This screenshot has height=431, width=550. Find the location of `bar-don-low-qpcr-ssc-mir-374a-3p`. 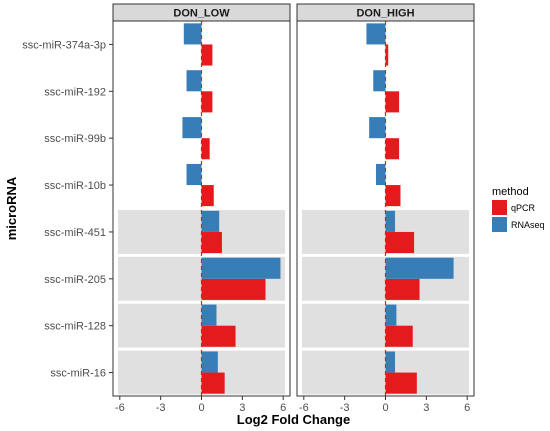

bar-don-low-qpcr-ssc-mir-374a-3p is located at coordinates (207, 55).